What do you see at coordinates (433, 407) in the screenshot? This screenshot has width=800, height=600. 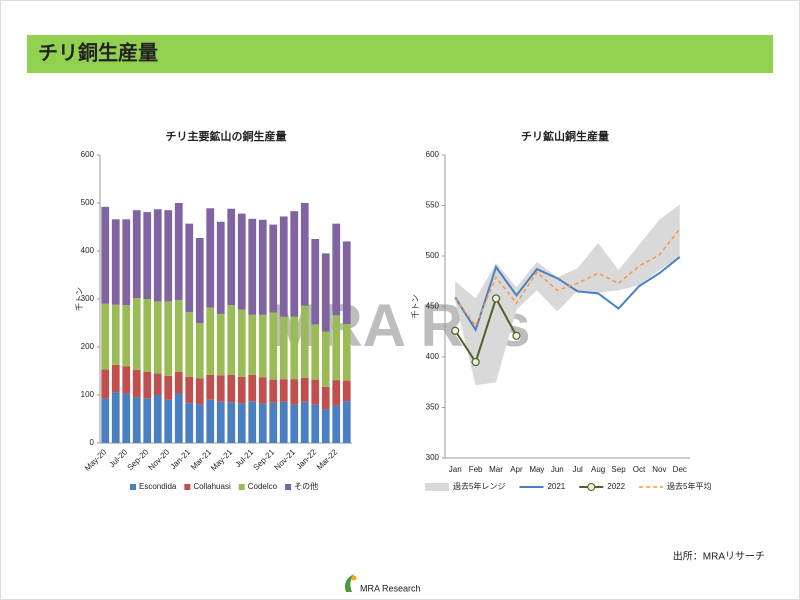 I see `y-tick-label: 350` at bounding box center [433, 407].